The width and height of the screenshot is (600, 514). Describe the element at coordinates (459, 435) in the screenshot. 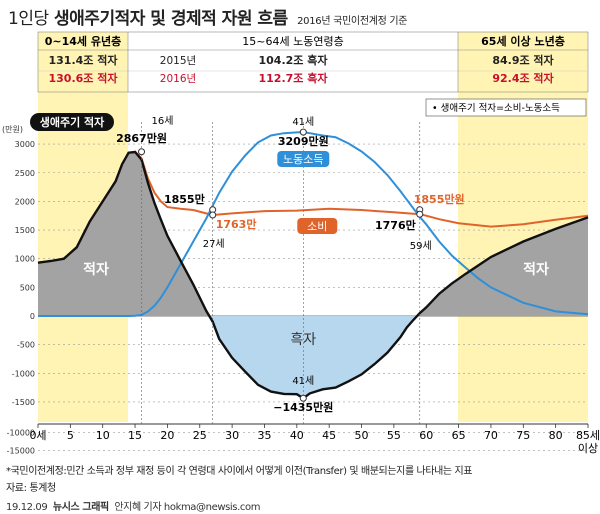

I see `x-tick-label: 65` at that location.